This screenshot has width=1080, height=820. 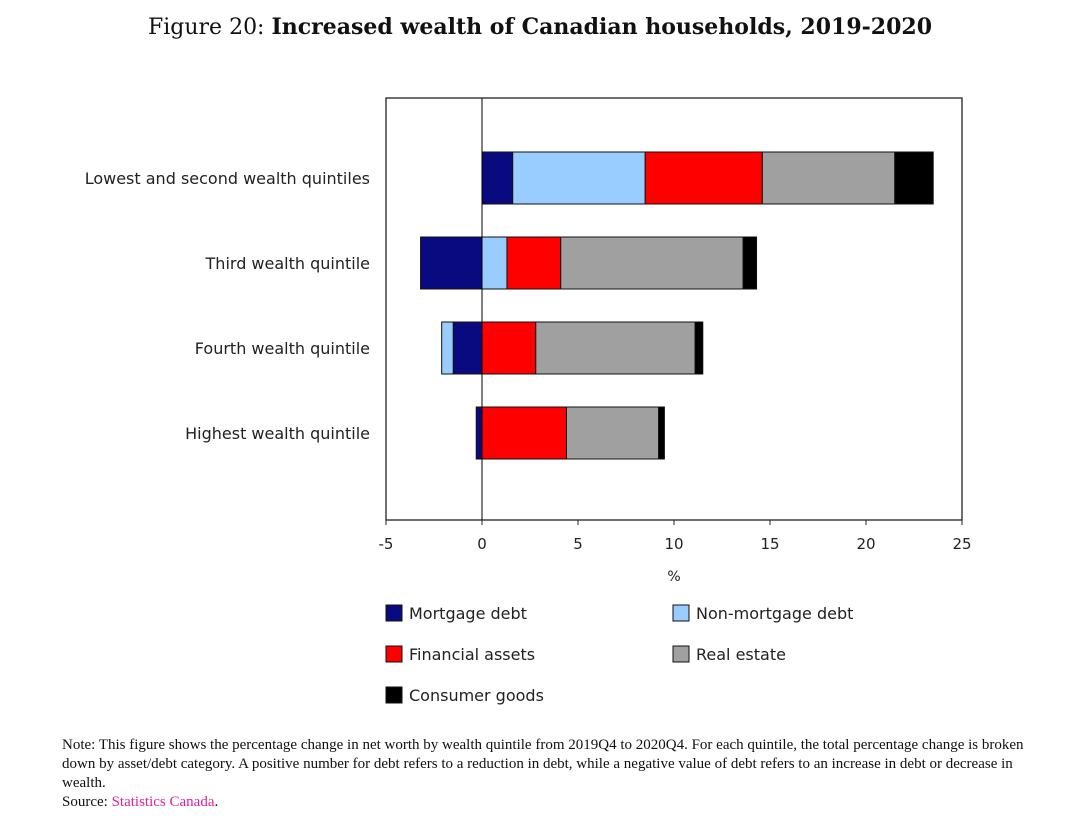 I want to click on legend-label-consumer-goods: Consumer goods, so click(x=476, y=695).